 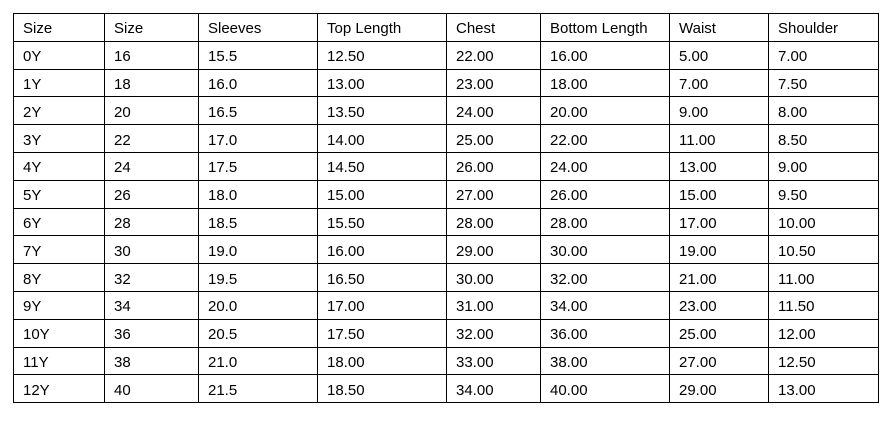 What do you see at coordinates (151, 333) in the screenshot?
I see `table-cell: 36` at bounding box center [151, 333].